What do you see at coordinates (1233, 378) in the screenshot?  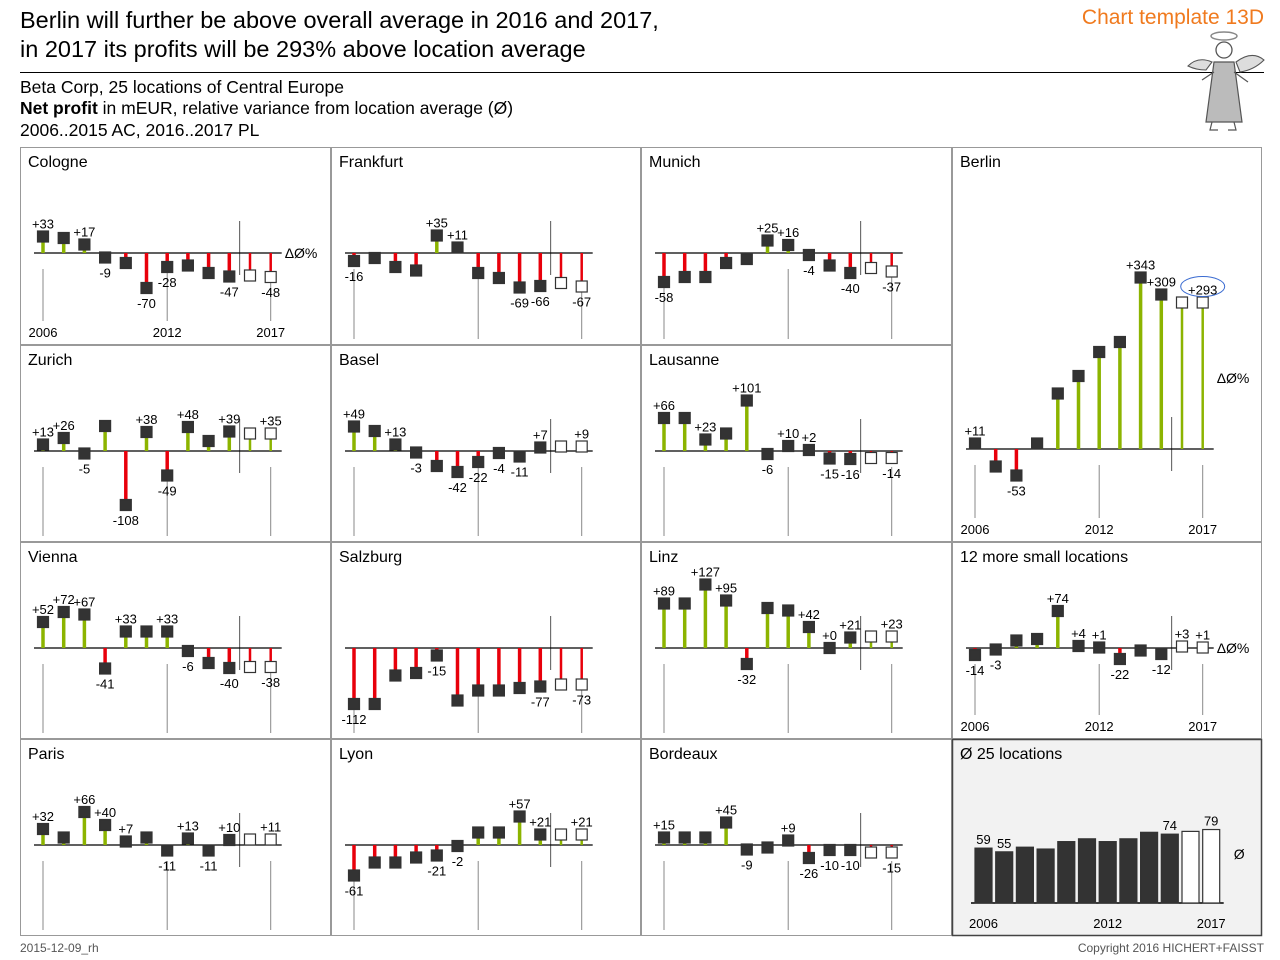 I see `ylabel-berlin: ΔØ%` at bounding box center [1233, 378].